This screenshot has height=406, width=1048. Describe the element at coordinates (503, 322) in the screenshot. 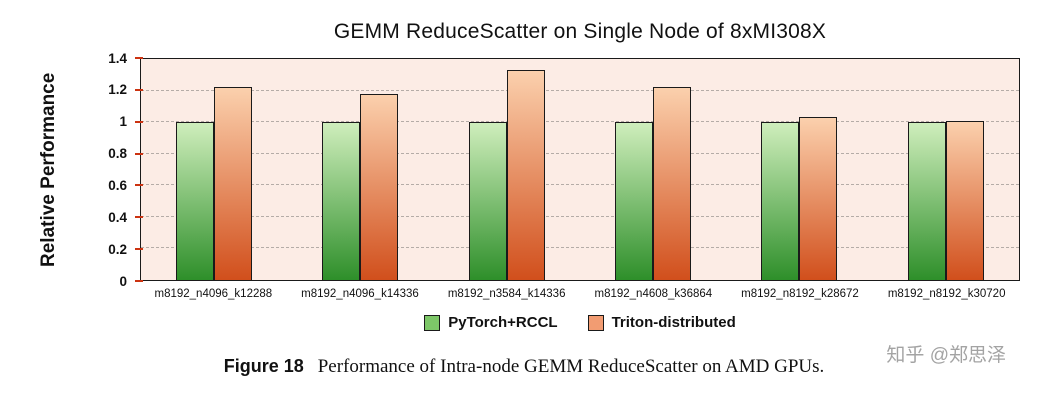

I see `legend-label-pytorch-rccl: PyTorch+RCCL` at that location.